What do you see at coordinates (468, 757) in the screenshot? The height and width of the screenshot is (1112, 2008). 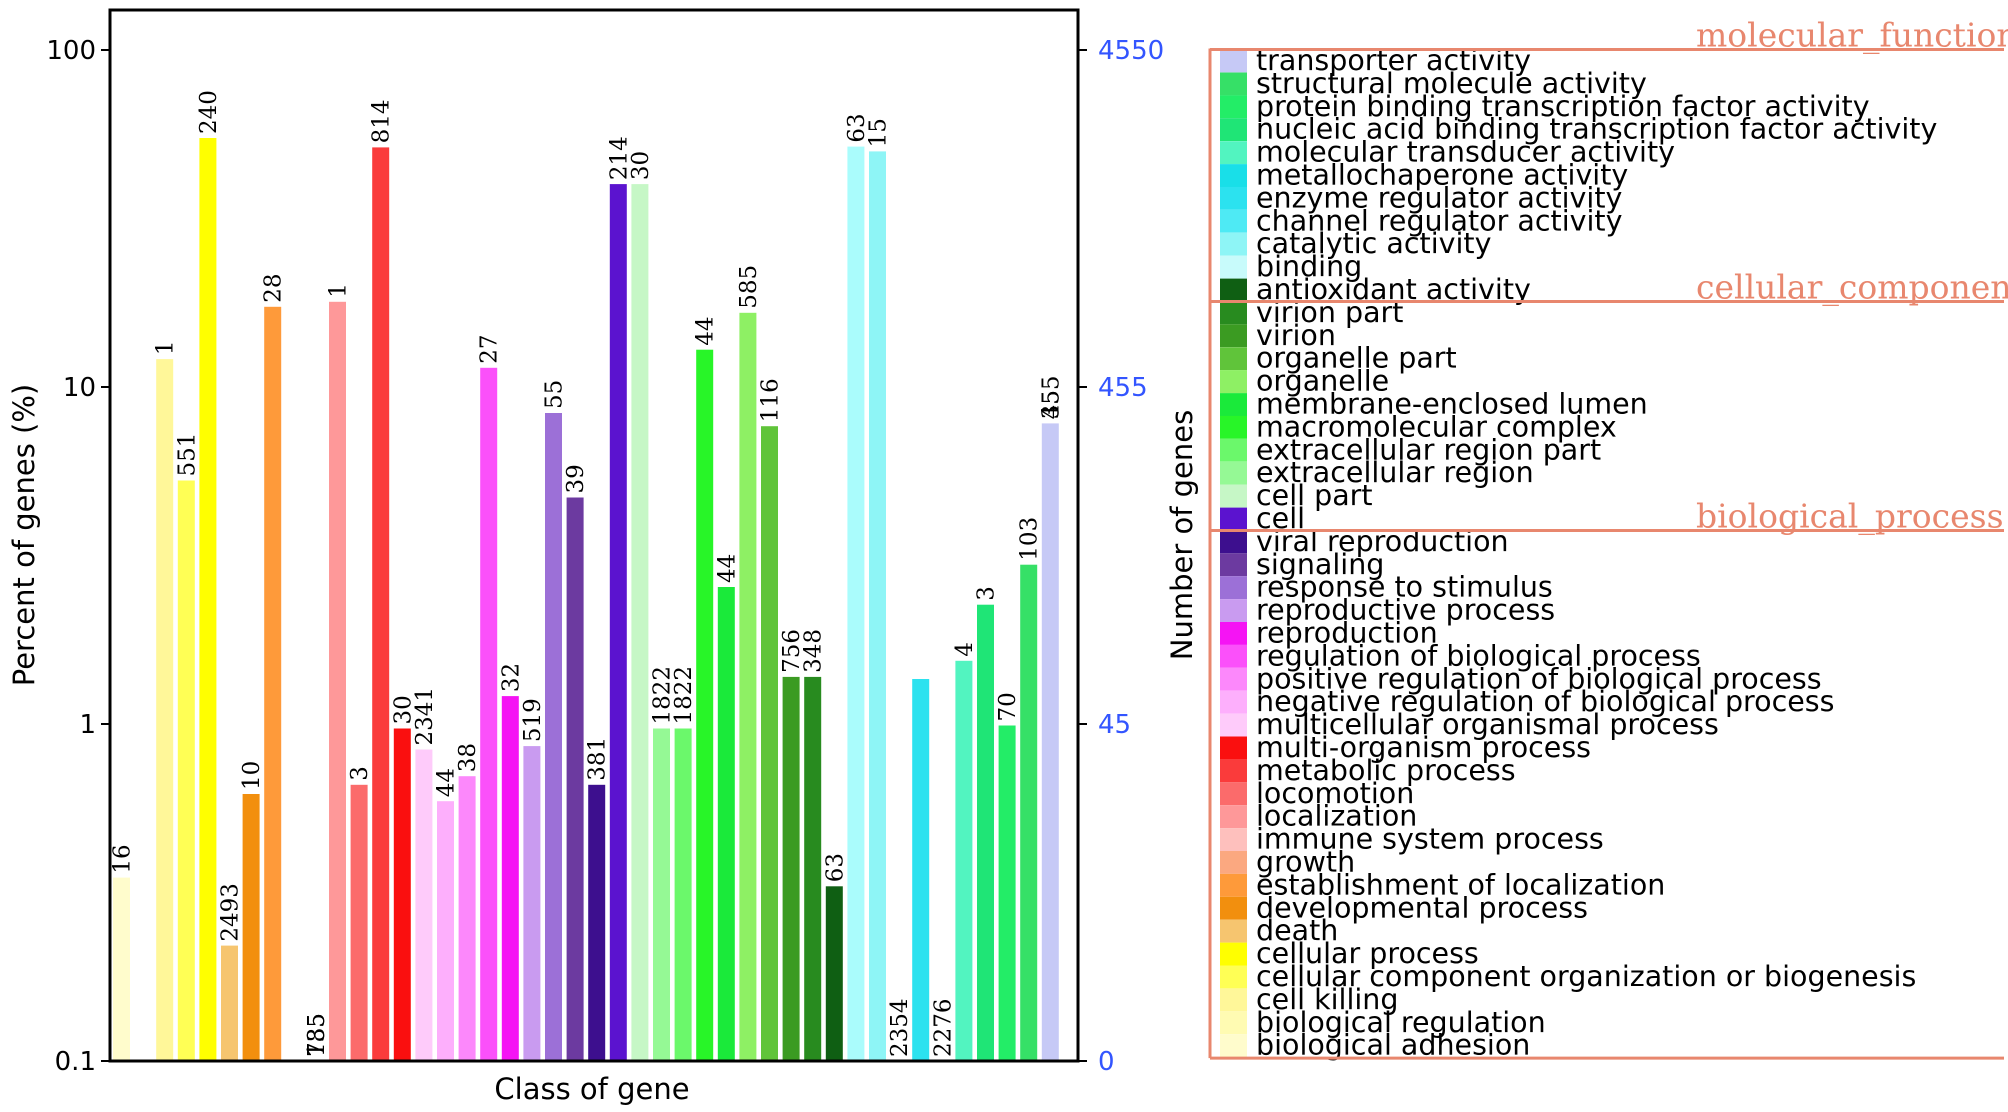 I see `bar-value-label: 38` at bounding box center [468, 757].